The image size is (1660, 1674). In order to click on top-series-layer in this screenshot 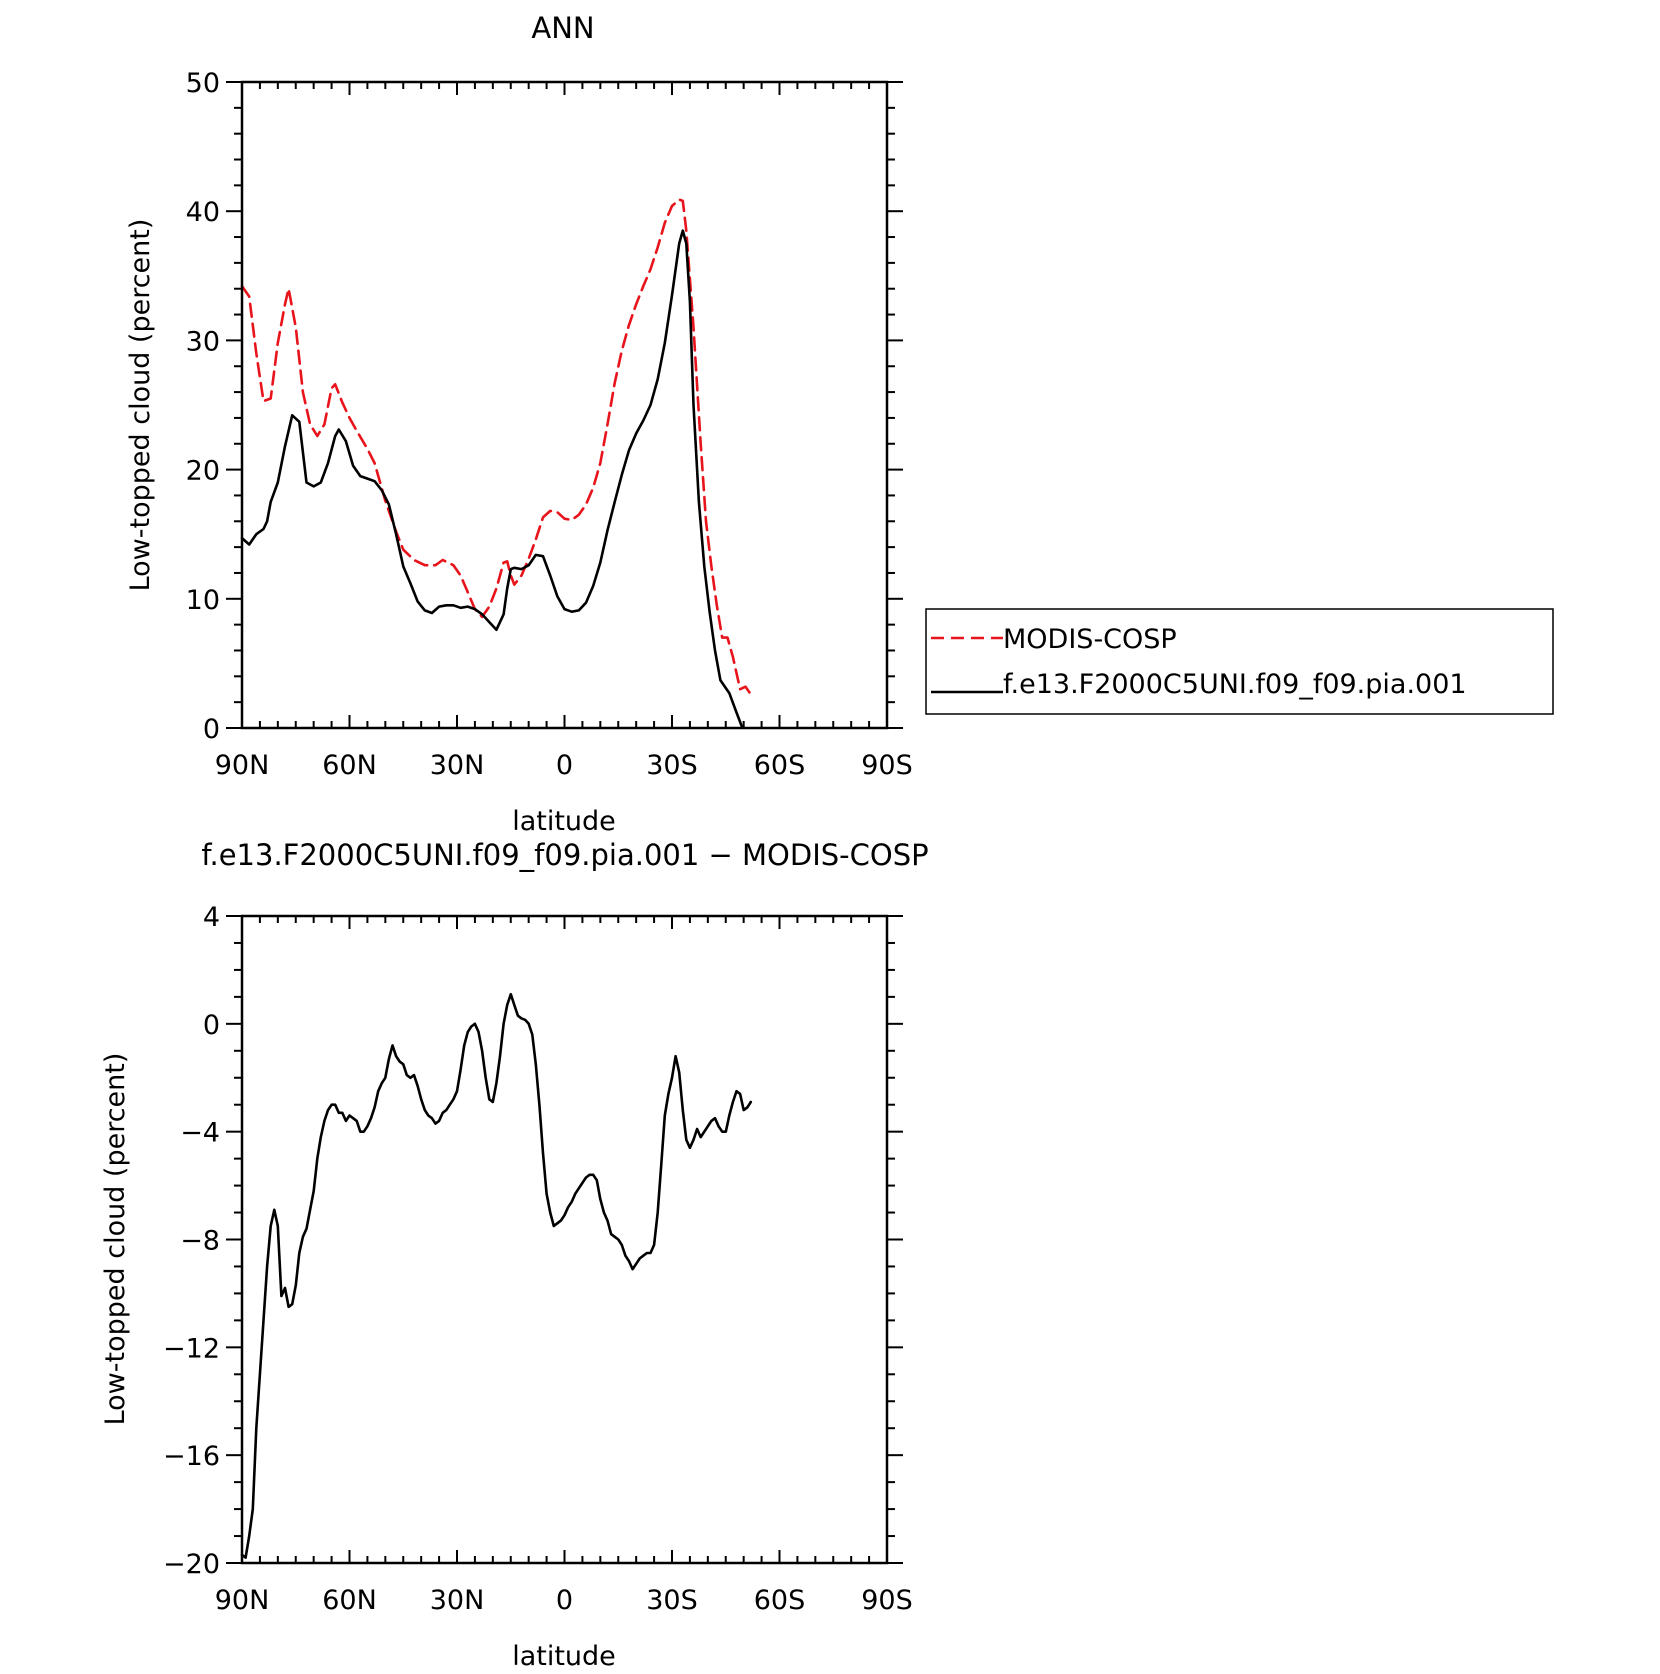, I will do `click(496, 463)`.